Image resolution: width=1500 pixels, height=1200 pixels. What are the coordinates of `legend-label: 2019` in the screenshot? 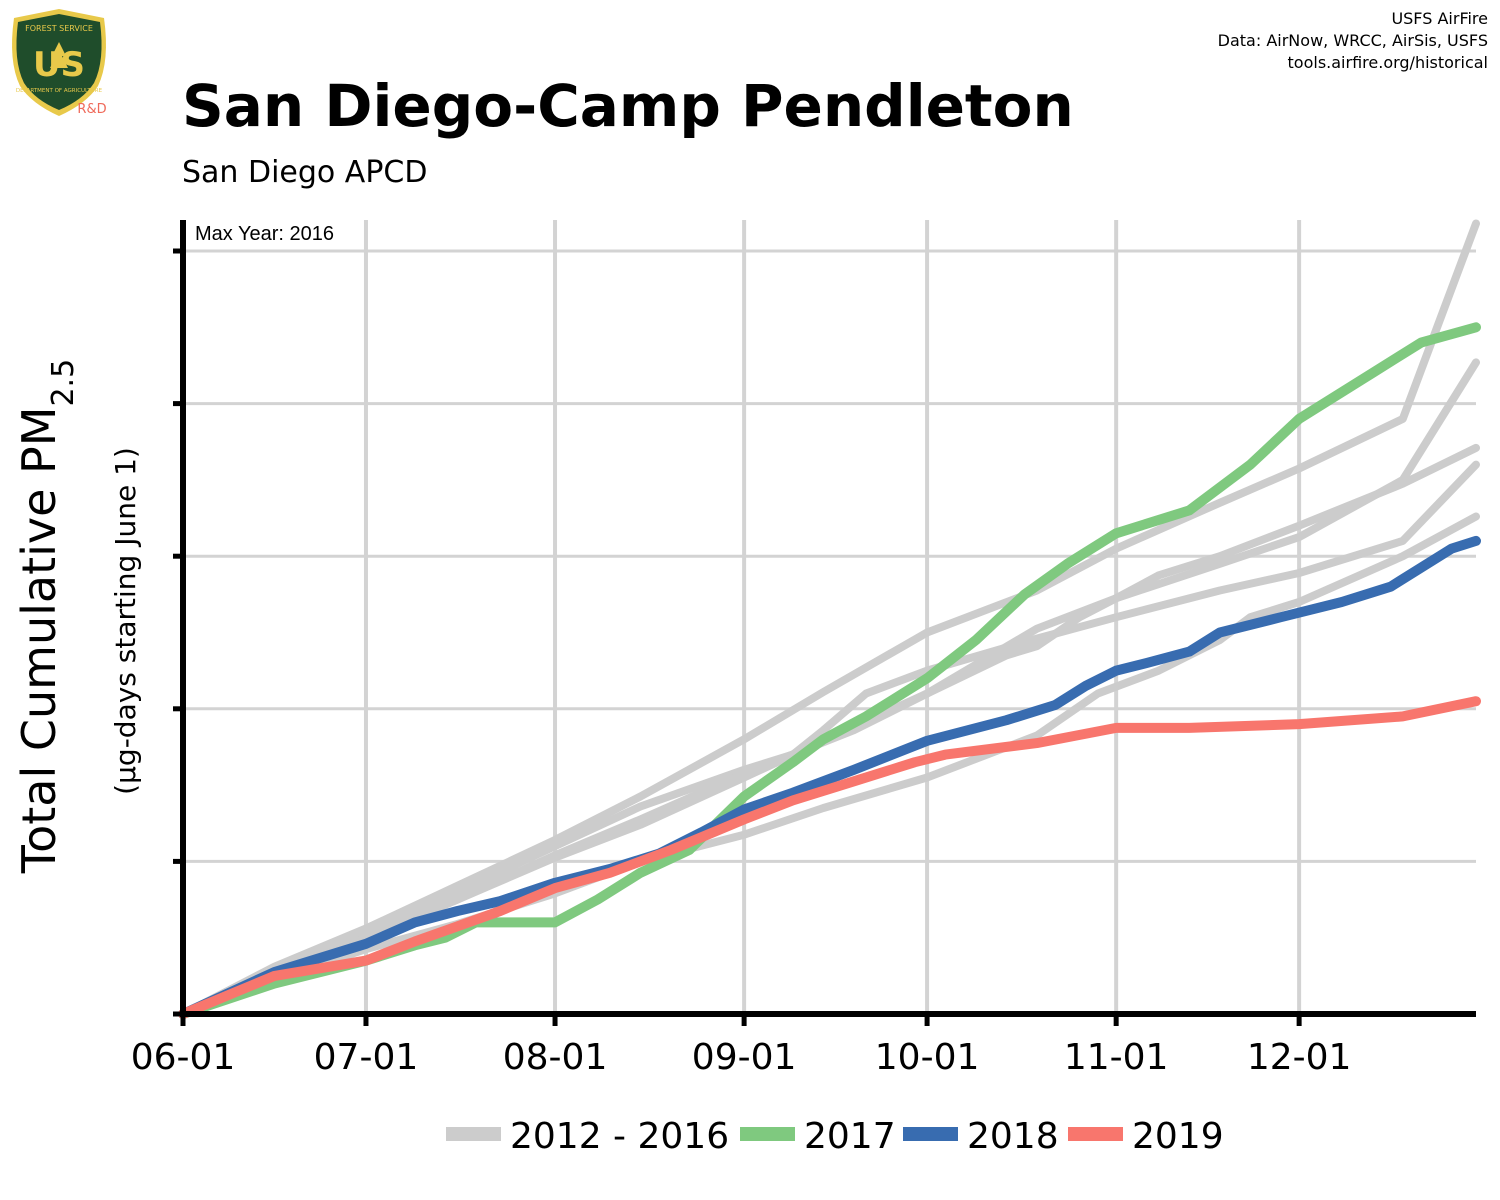 It's located at (1178, 1136).